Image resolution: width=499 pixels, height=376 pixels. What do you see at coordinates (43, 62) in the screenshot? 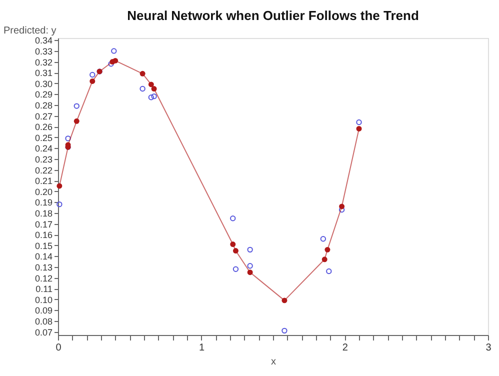
I see `y-tick-label: 0.32` at bounding box center [43, 62].